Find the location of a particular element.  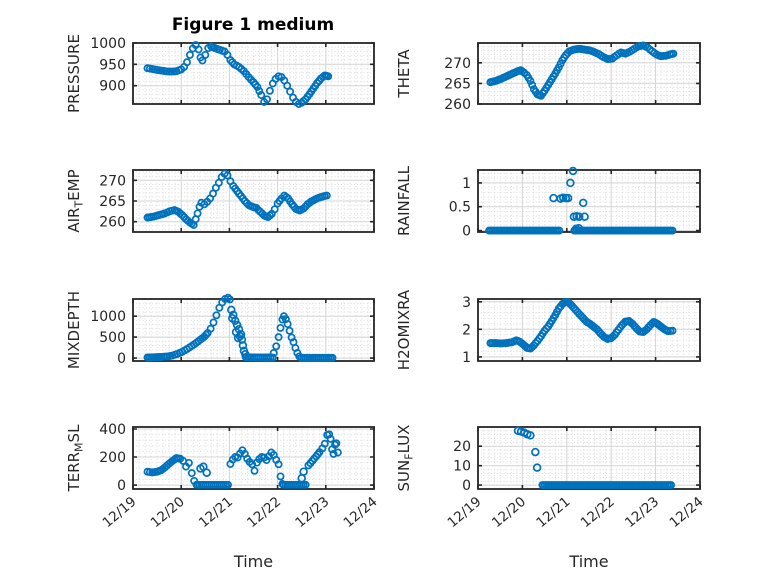

y-axis-label-theta: THETA is located at coordinates (404, 74).